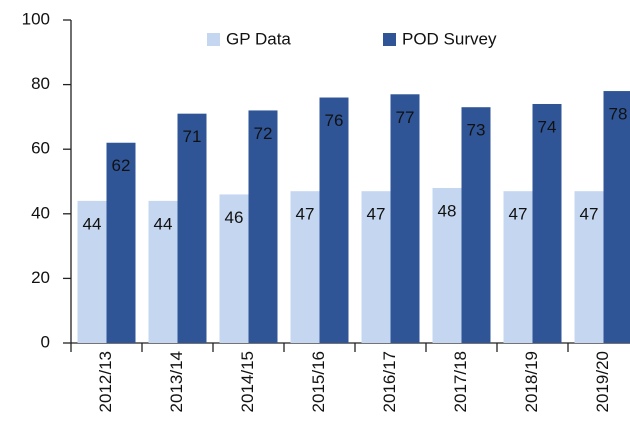 Image resolution: width=630 pixels, height=439 pixels. I want to click on x-tick-label: 2014/15, so click(247, 381).